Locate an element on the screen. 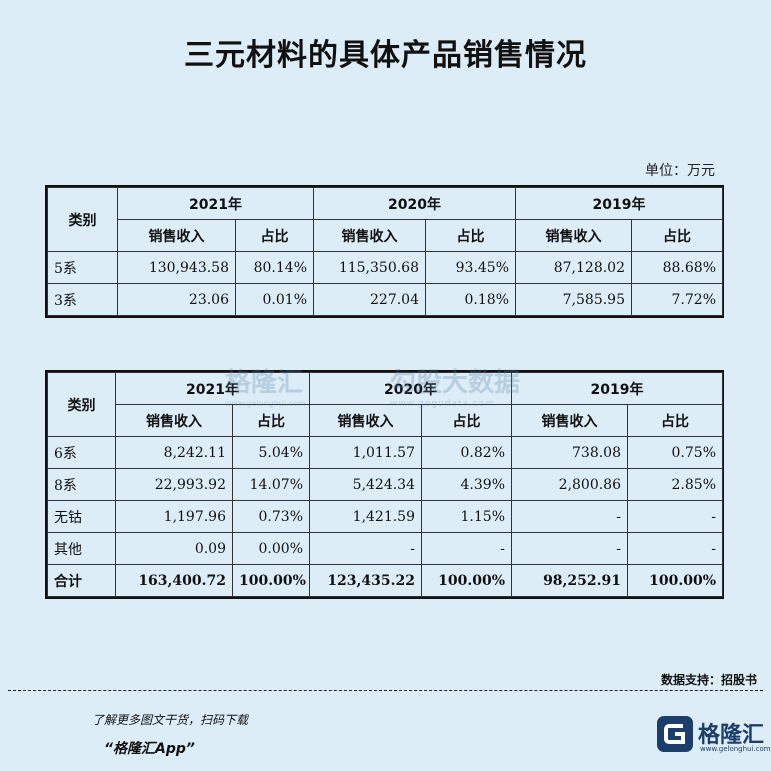 Image resolution: width=771 pixels, height=771 pixels. value-cell: 1,011.57 is located at coordinates (365, 452).